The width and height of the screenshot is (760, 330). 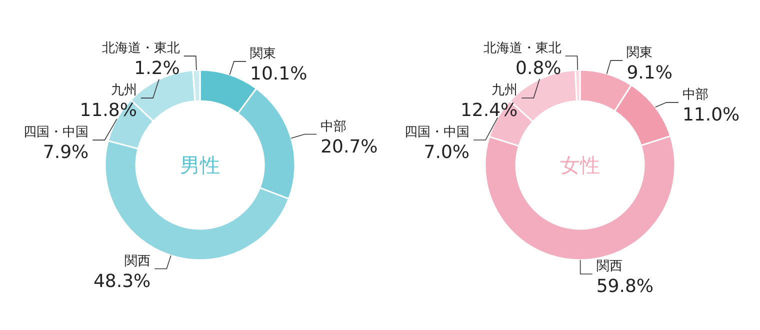 I want to click on data-label: 48.3%, so click(x=122, y=281).